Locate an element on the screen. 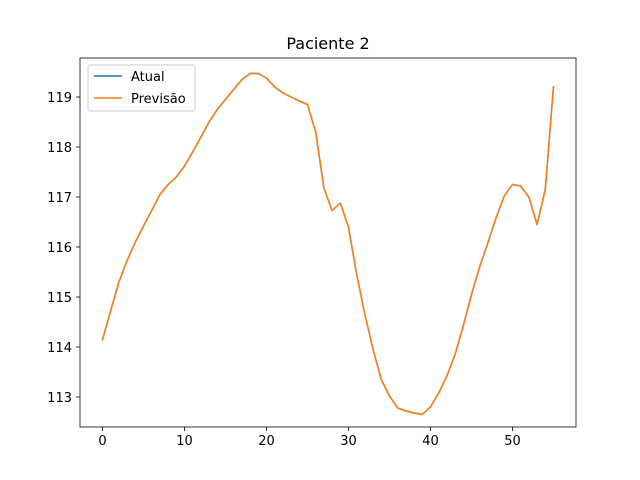 Image resolution: width=640 pixels, height=480 pixels. x-tick-label: 40 is located at coordinates (430, 441).